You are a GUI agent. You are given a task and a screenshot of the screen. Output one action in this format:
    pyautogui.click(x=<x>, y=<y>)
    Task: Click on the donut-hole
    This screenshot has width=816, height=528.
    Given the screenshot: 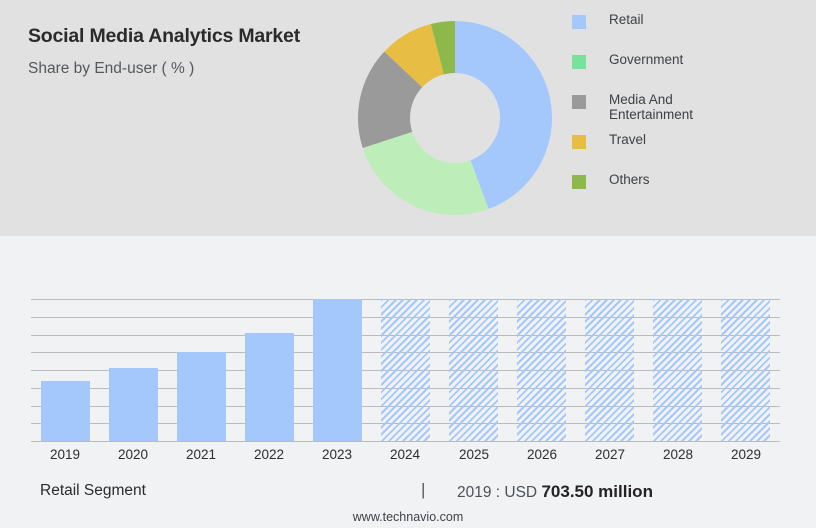 What is the action you would take?
    pyautogui.click(x=455, y=118)
    